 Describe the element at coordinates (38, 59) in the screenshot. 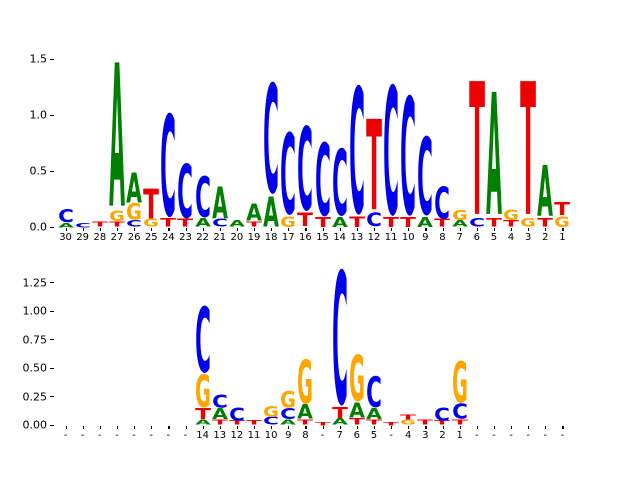

I see `y-tick-label: 1.5` at that location.